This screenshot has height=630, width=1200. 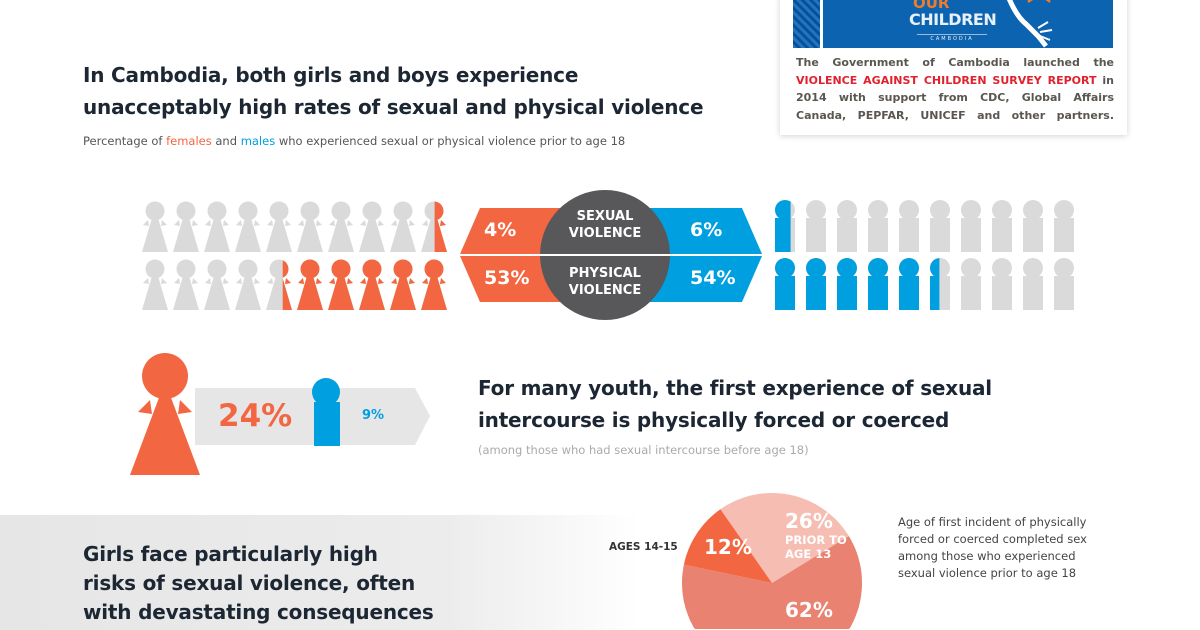 What do you see at coordinates (1029, 24) in the screenshot?
I see `hand-logo-icon` at bounding box center [1029, 24].